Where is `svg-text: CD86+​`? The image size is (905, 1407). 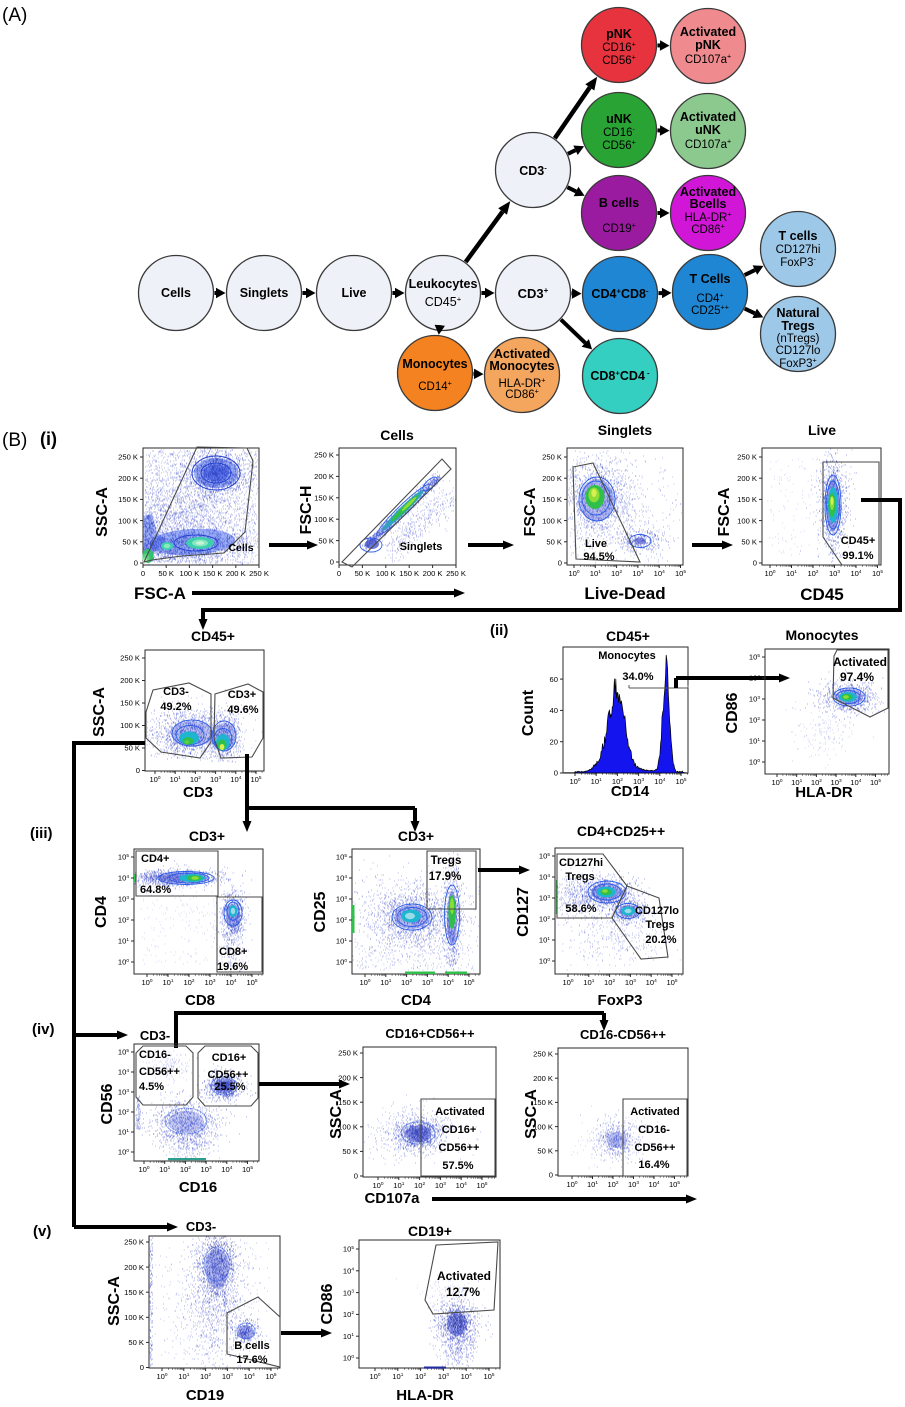
svg-text: CD86+​ is located at coordinates (708, 229).